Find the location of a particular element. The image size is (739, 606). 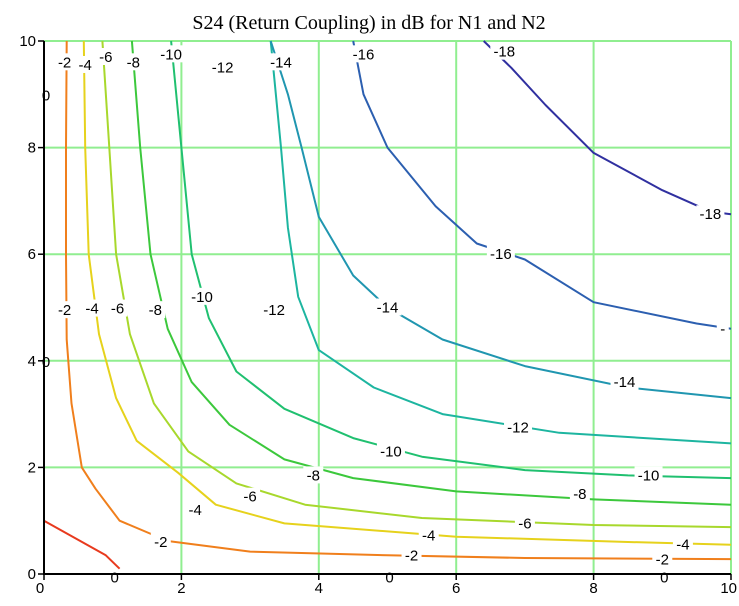

y-tick-label: 2 is located at coordinates (32, 467).